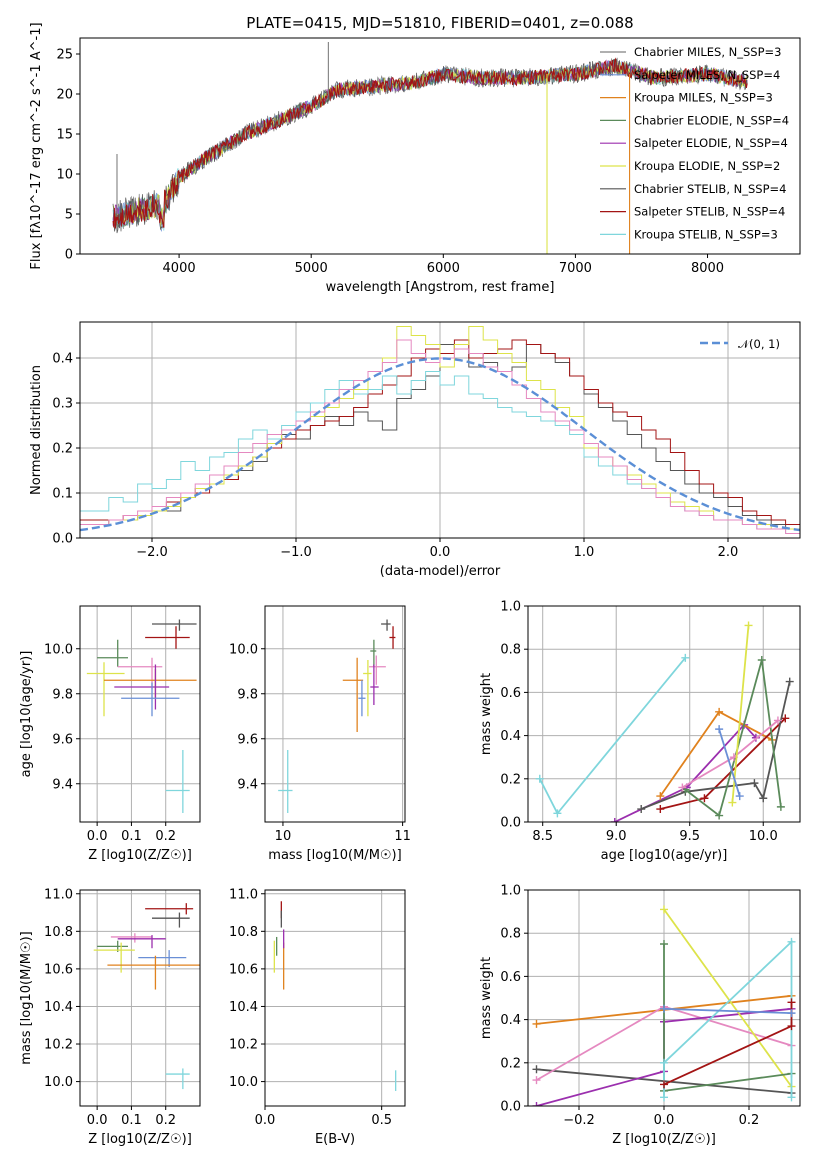  I want to click on y-tick-label: 15, so click(64, 135).